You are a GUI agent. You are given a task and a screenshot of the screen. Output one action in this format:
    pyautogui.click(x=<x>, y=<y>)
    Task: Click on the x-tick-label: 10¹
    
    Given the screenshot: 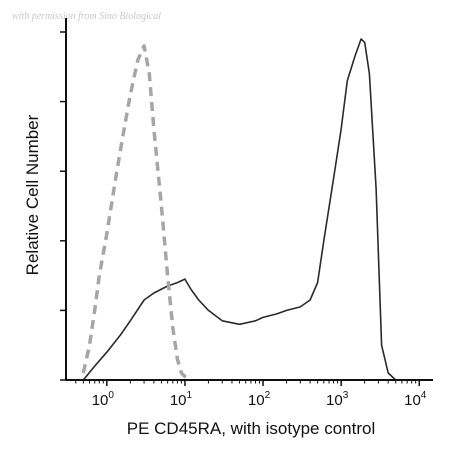 What is the action you would take?
    pyautogui.click(x=181, y=399)
    